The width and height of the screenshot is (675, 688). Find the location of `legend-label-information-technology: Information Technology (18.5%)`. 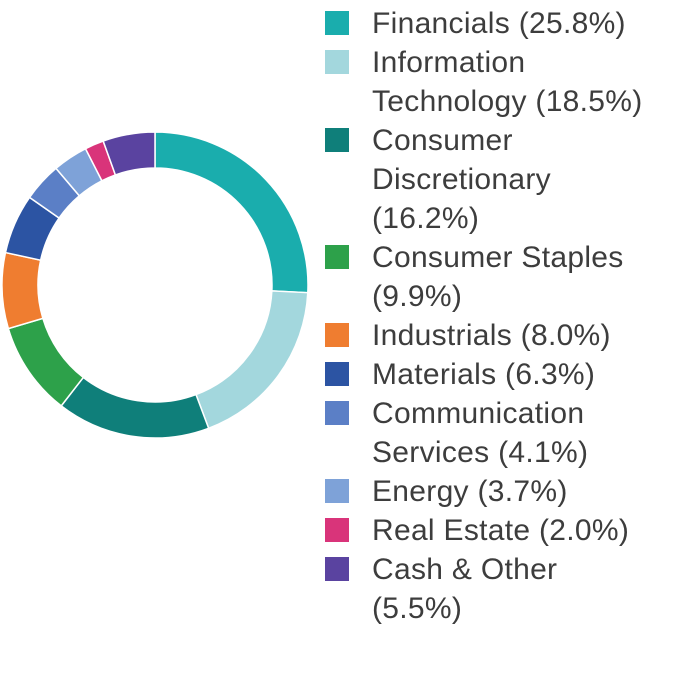

legend-label-information-technology: Information Technology (18.5%) is located at coordinates (507, 82).